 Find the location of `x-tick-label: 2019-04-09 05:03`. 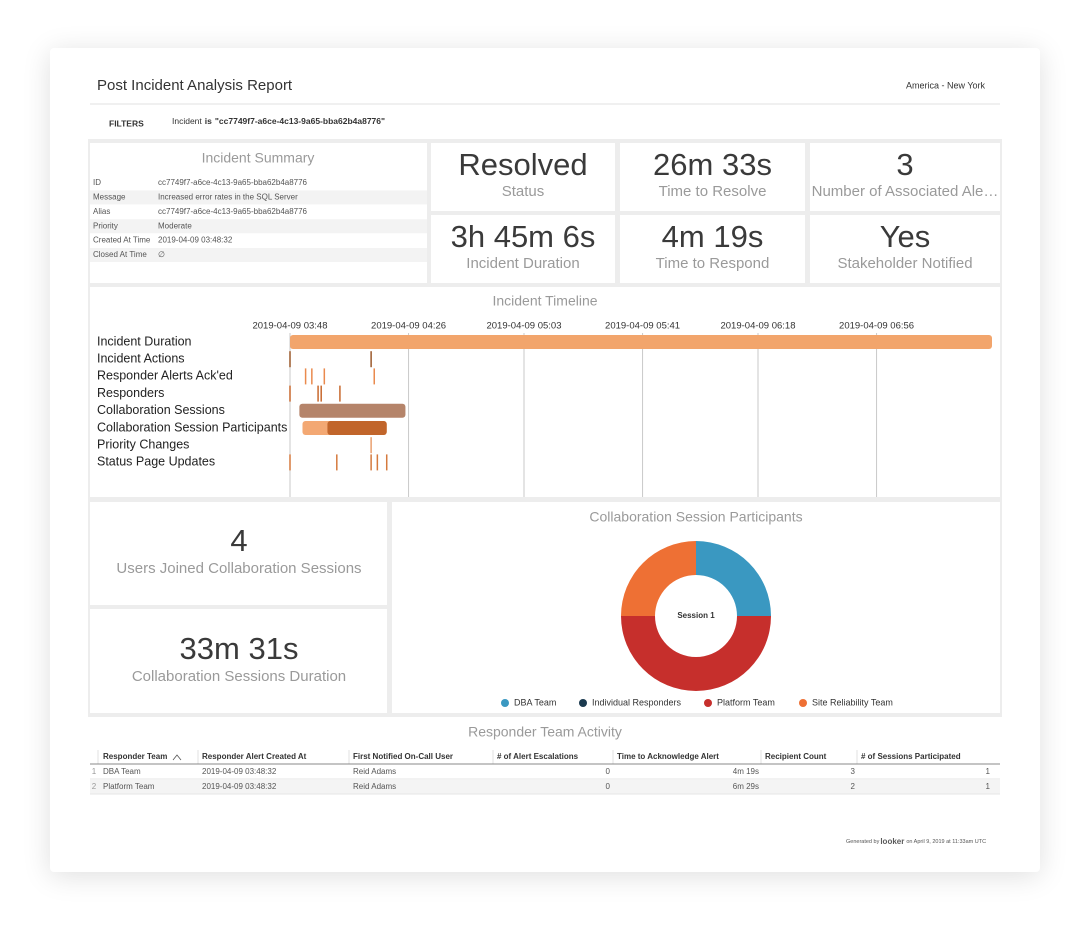

x-tick-label: 2019-04-09 05:03 is located at coordinates (523, 326).